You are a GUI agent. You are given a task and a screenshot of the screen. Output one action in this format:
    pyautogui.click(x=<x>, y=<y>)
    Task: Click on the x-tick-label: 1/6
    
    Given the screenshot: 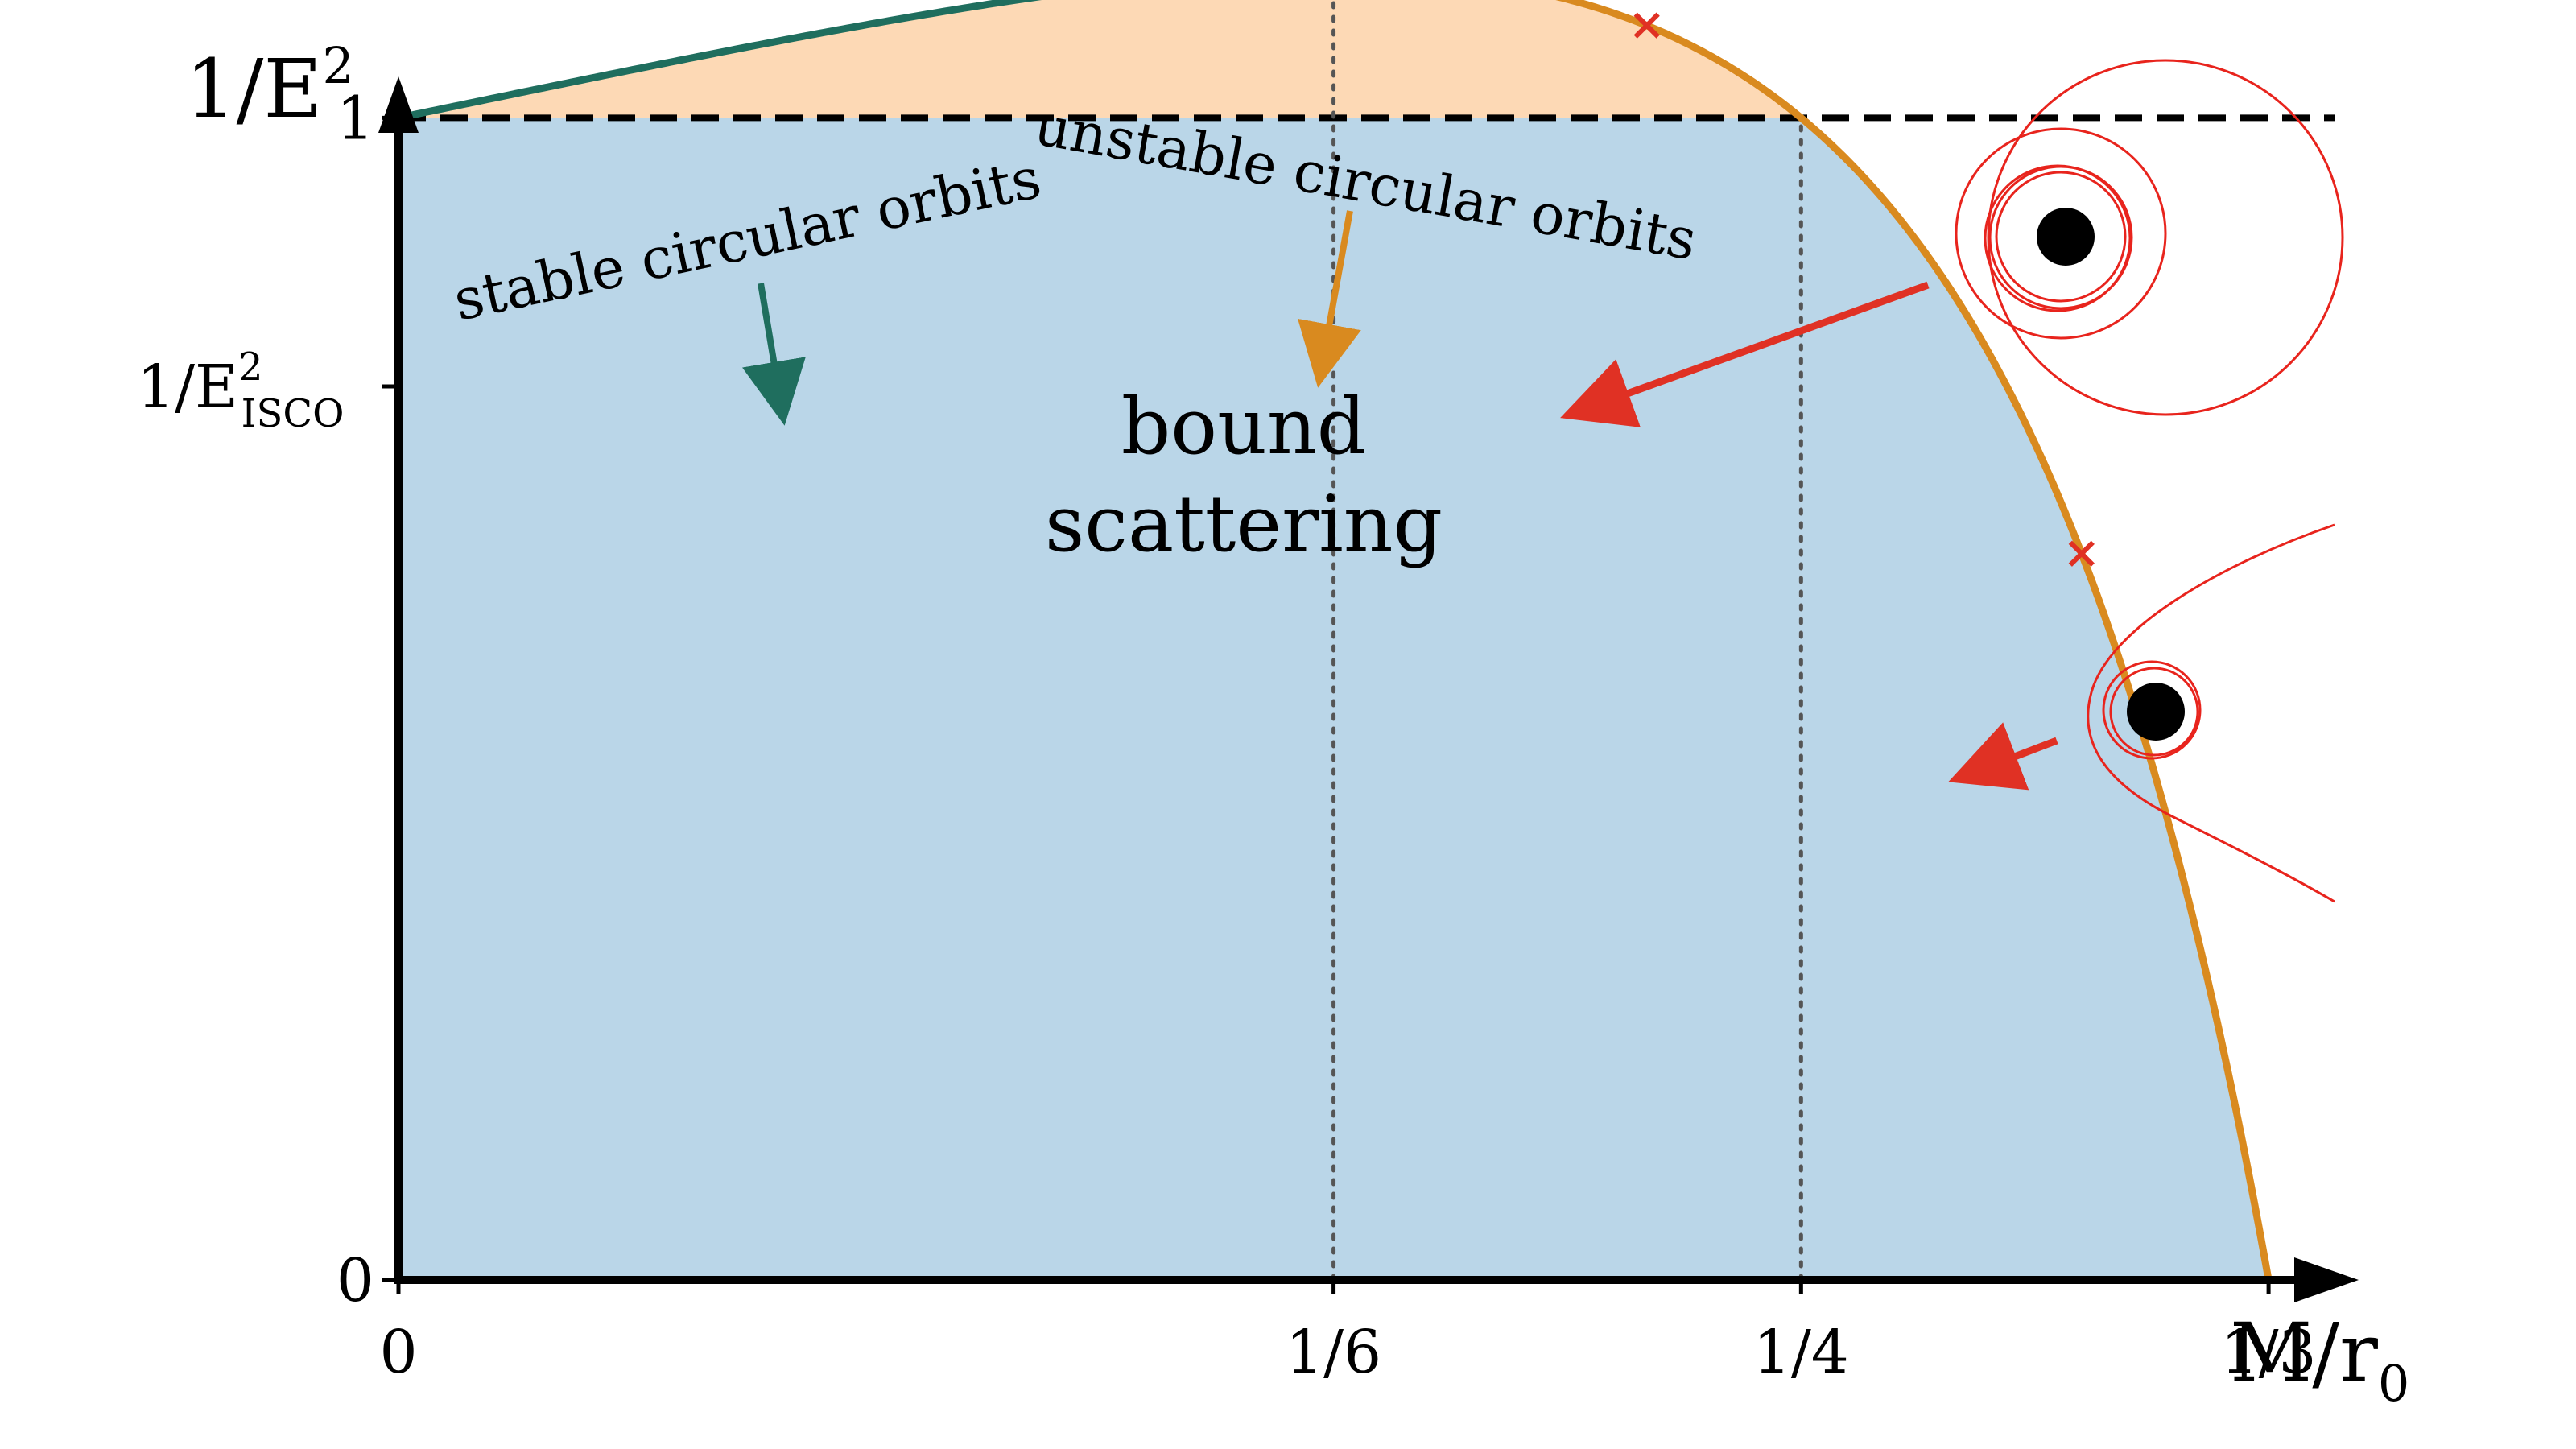 What is the action you would take?
    pyautogui.click(x=1333, y=1352)
    